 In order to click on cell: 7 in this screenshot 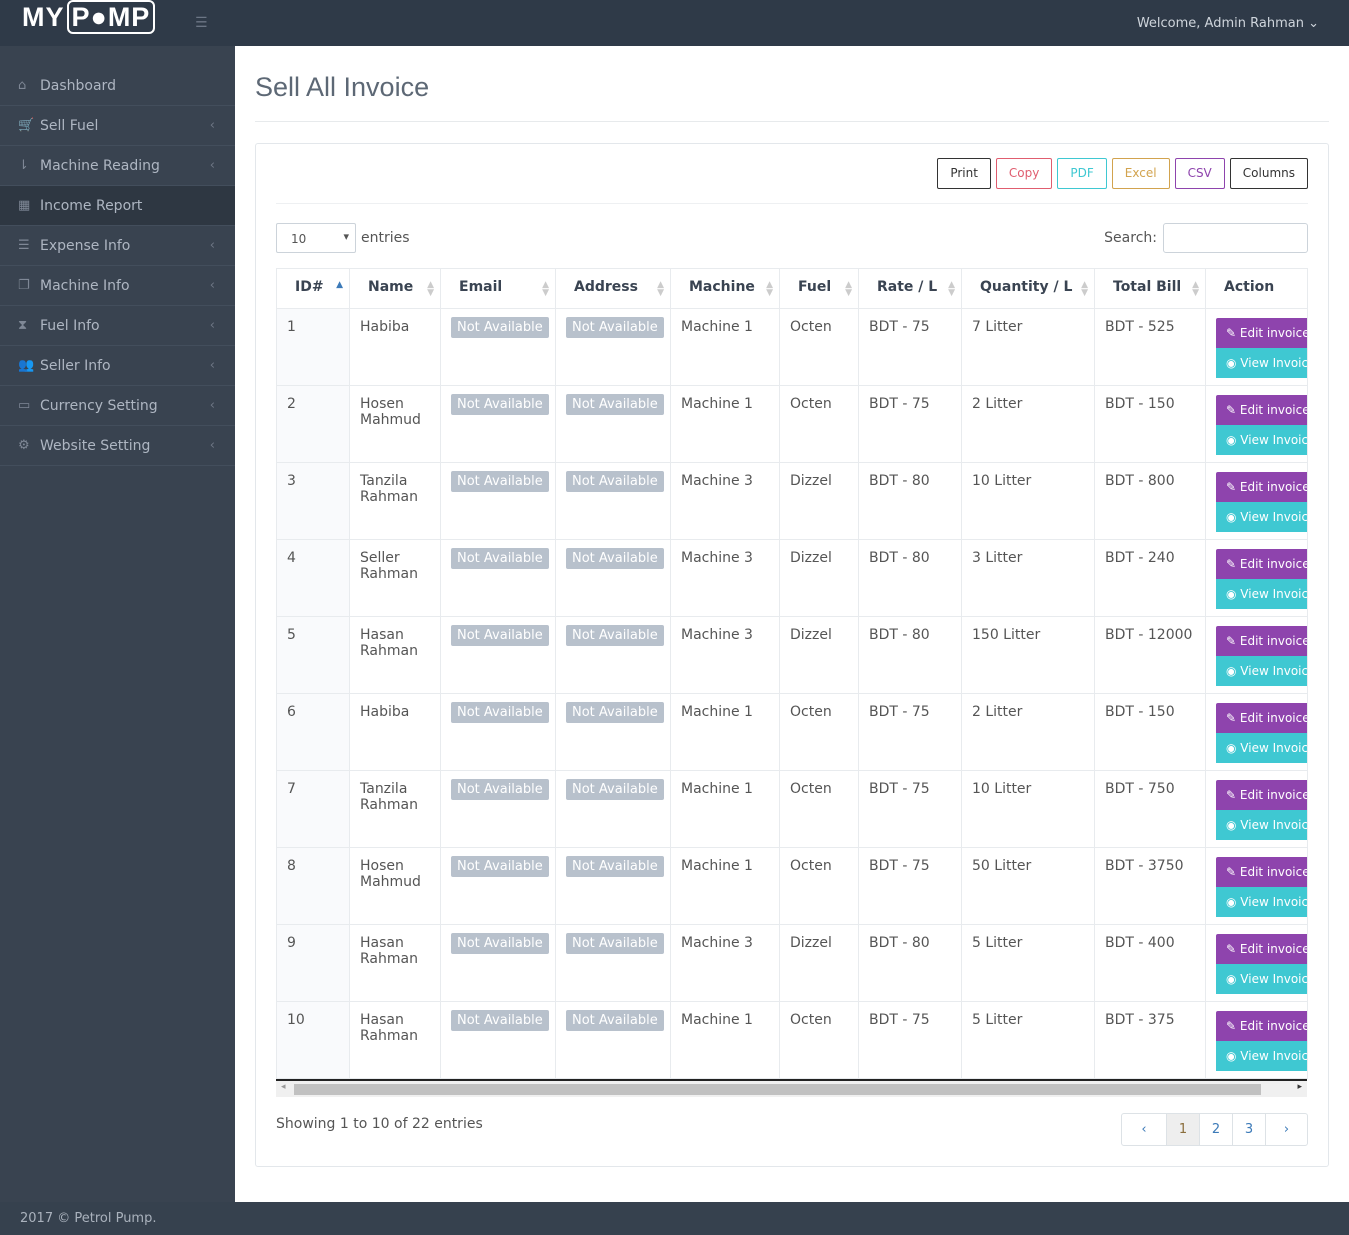, I will do `click(313, 809)`.